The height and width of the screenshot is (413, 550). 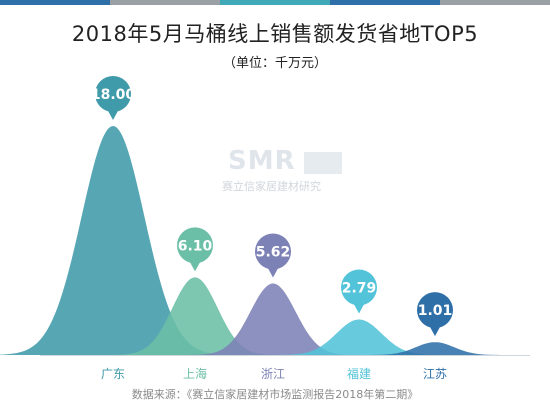 I want to click on value-bubble-0: 18.00, so click(x=113, y=98).